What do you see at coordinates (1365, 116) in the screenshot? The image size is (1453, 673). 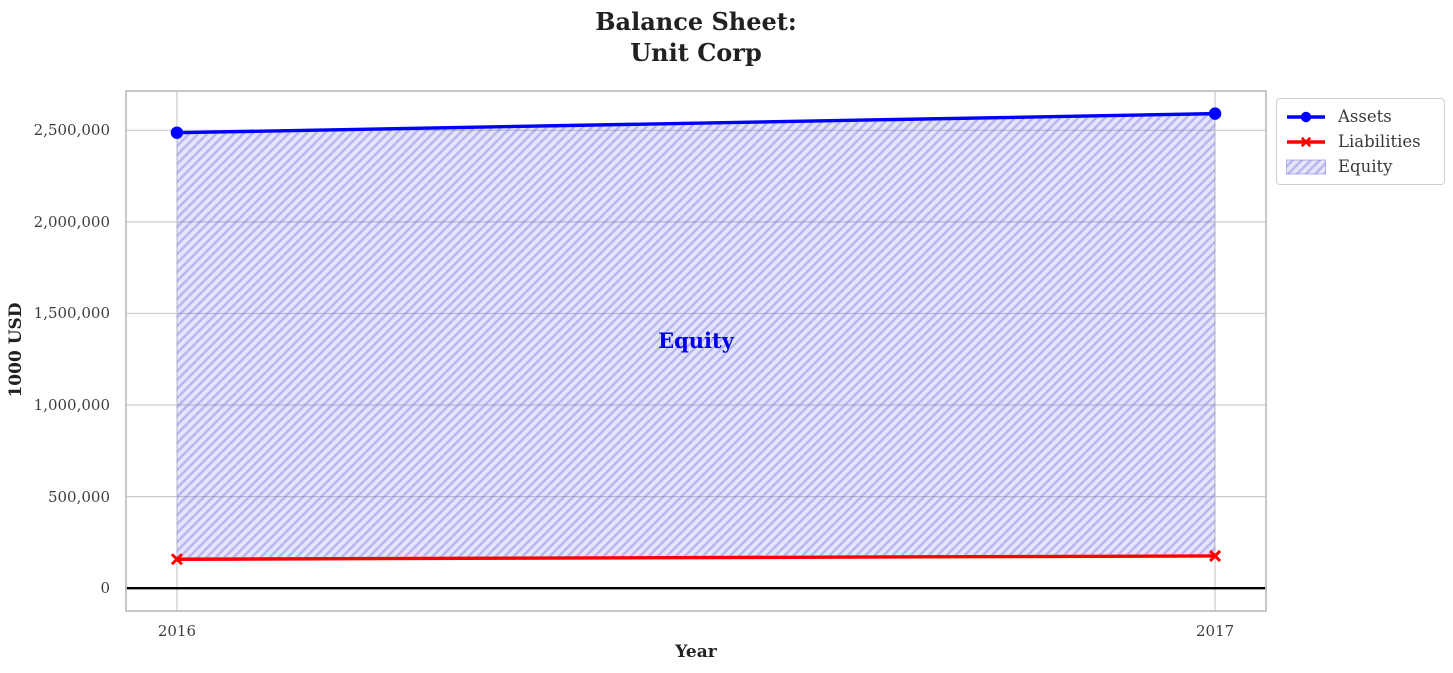 I see `legend-label: Assets` at bounding box center [1365, 116].